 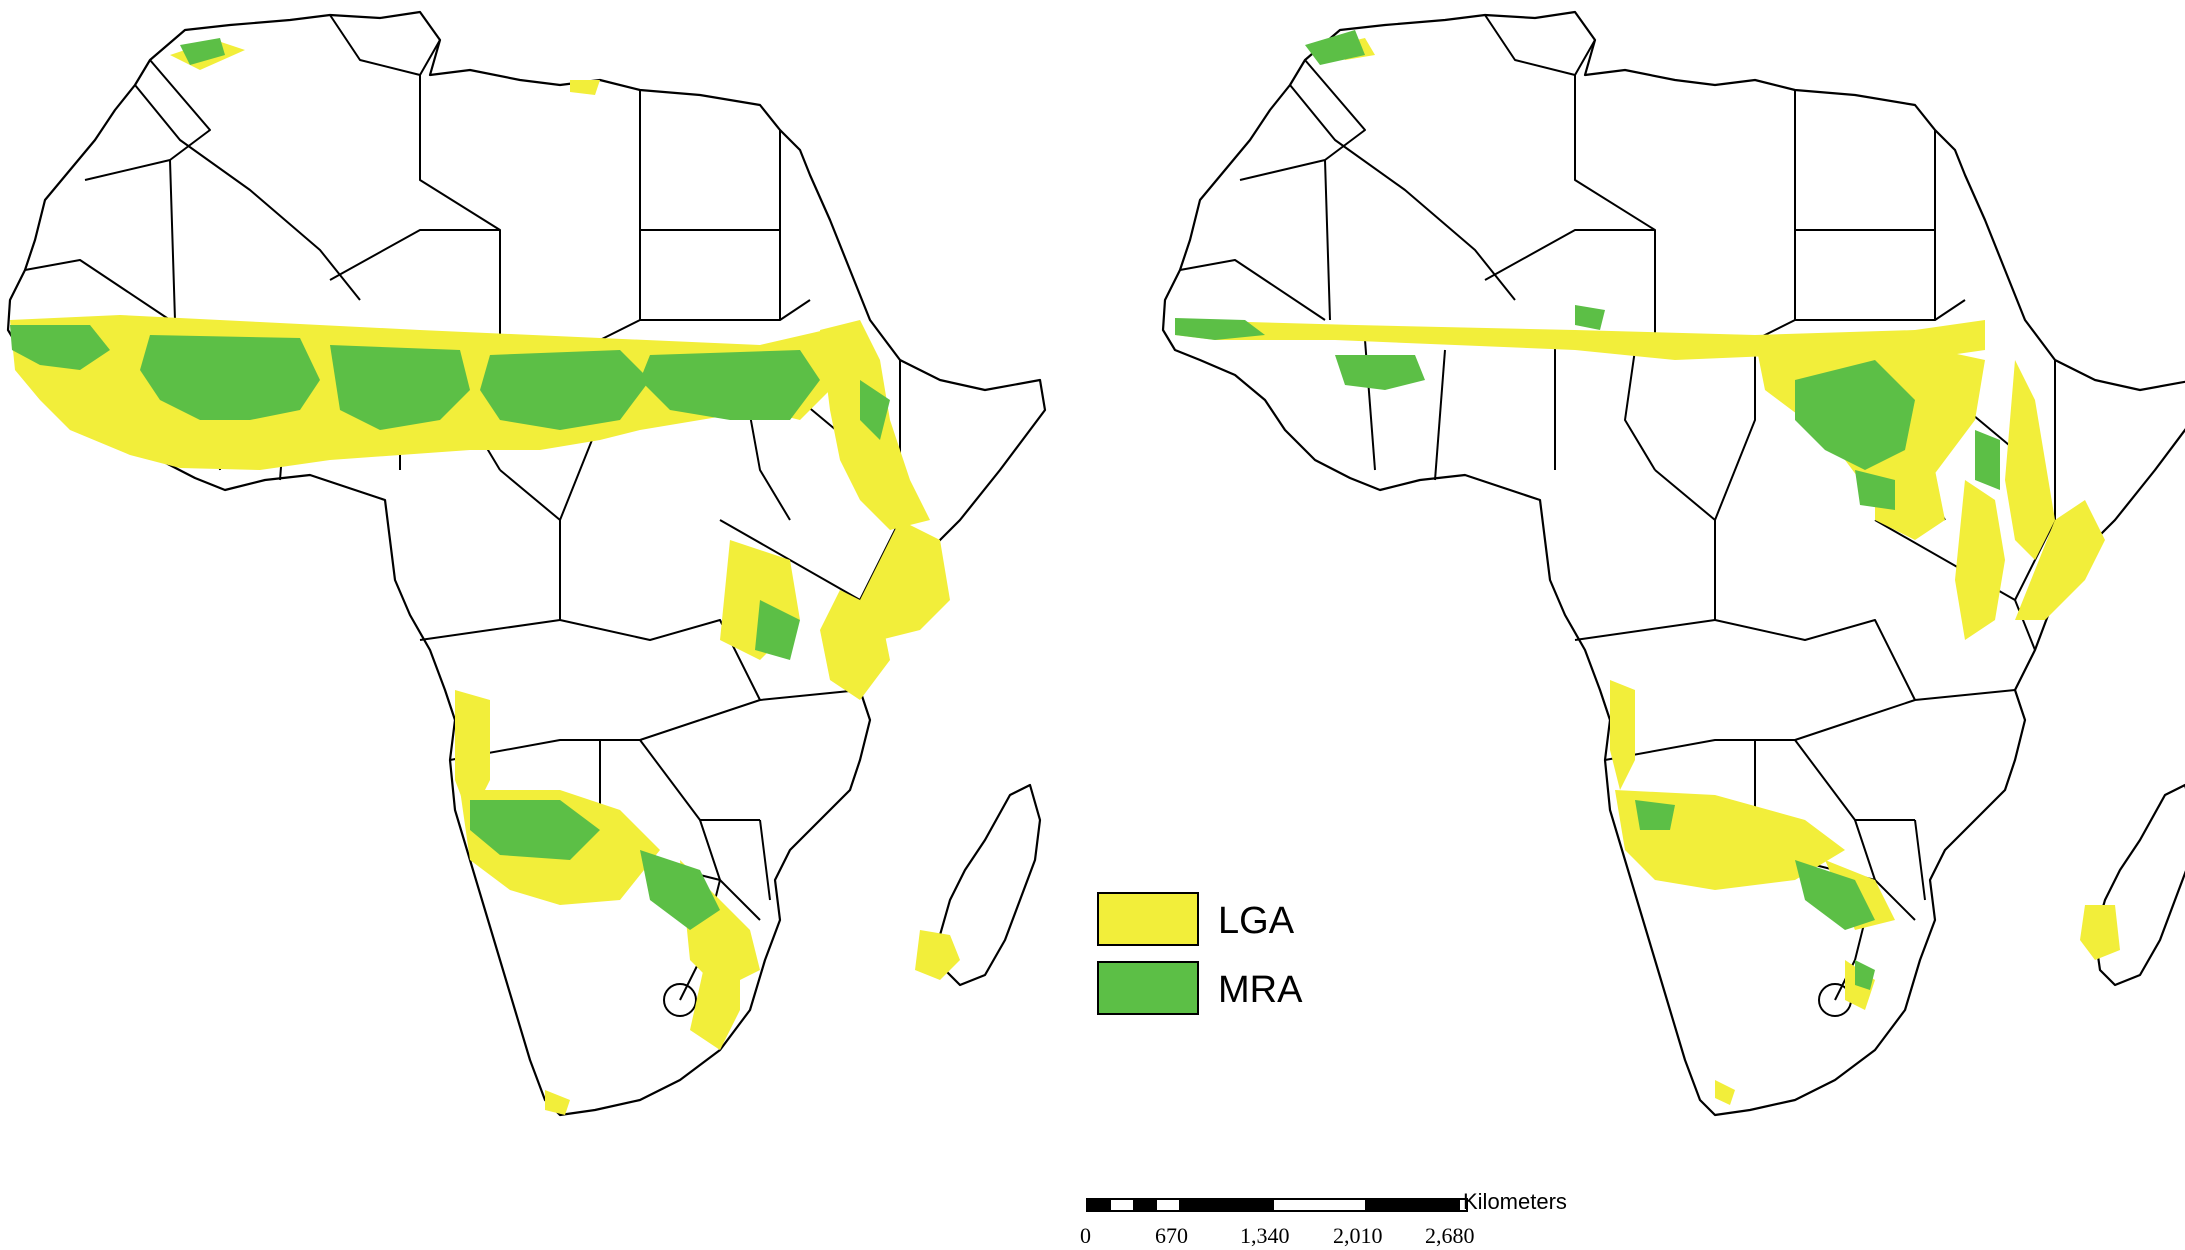 I want to click on legend-label-lga: LGA, so click(x=1256, y=921).